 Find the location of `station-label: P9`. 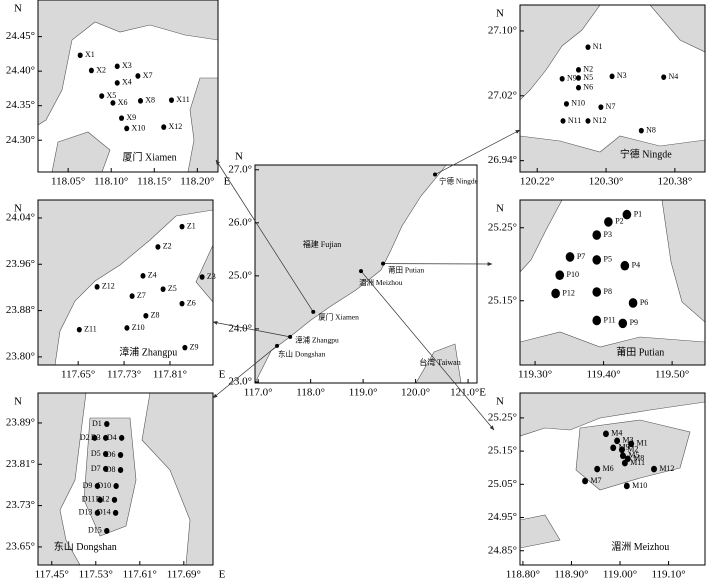

station-label: P9 is located at coordinates (634, 322).